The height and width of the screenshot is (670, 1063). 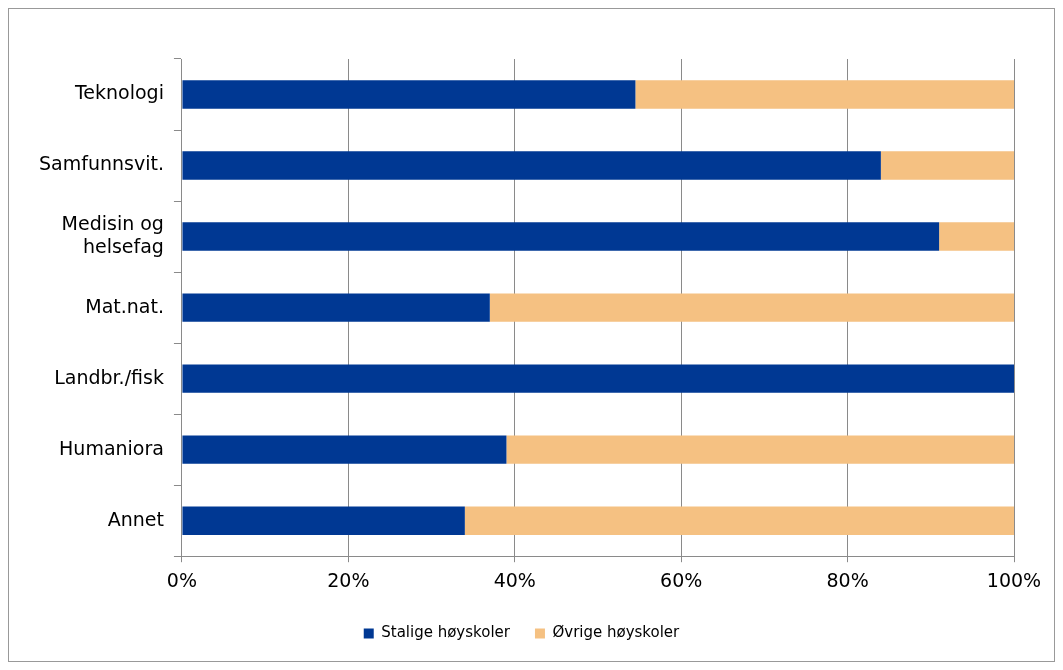 I want to click on legend-label: Øvrige høyskoler, so click(x=616, y=632).